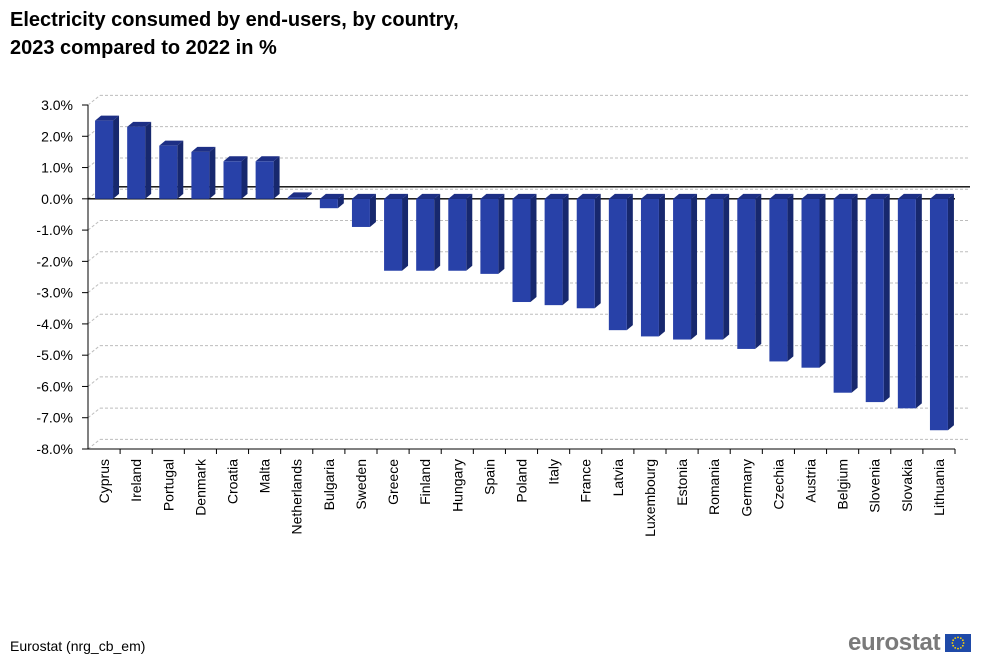  What do you see at coordinates (329, 485) in the screenshot?
I see `x-tick-label: Bulgaria` at bounding box center [329, 485].